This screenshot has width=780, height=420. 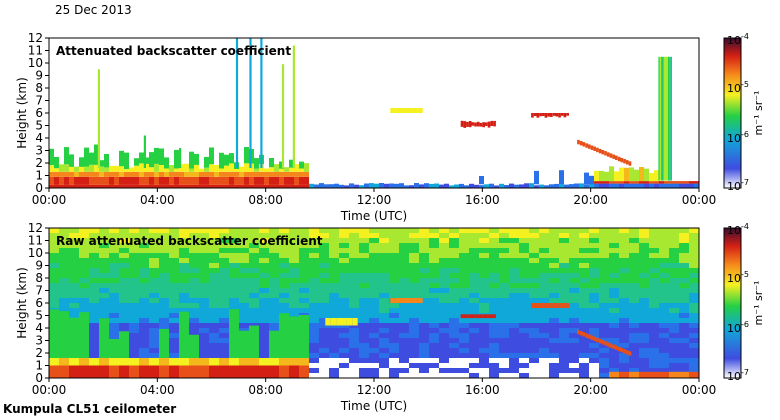 I want to click on x-tick-label: 00:00, so click(x=699, y=200).